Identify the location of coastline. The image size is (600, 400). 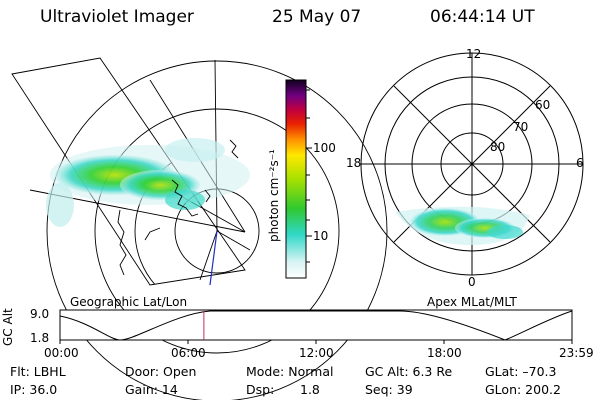
(178, 207).